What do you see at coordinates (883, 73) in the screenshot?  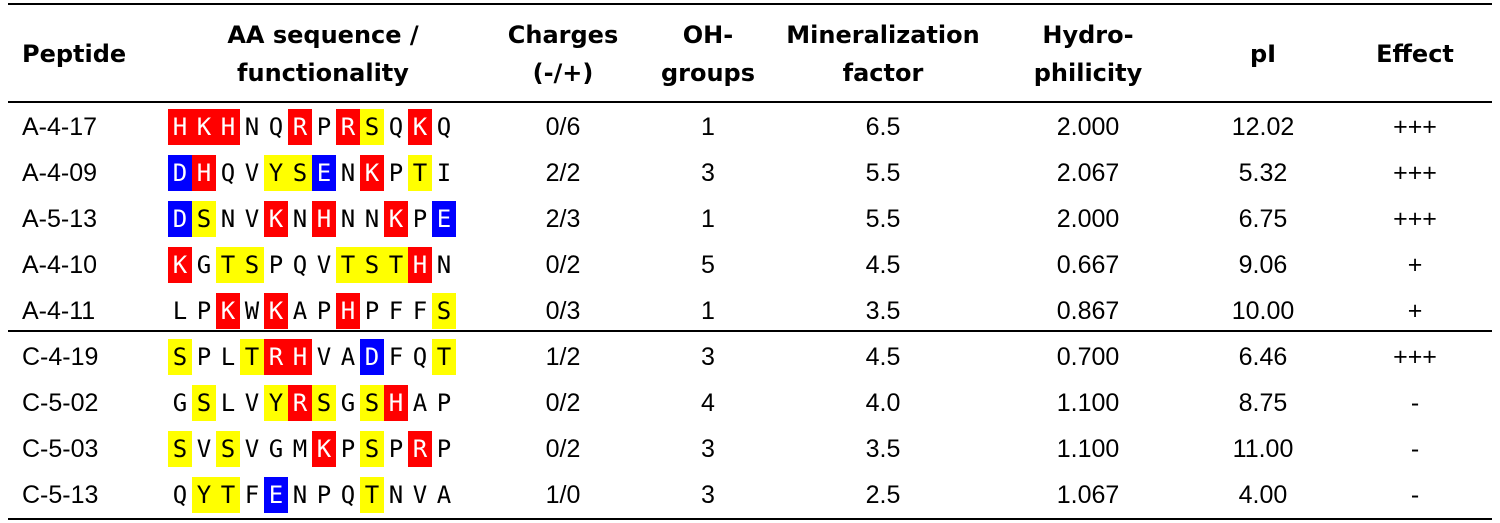 I see `header-min-line2: factor` at bounding box center [883, 73].